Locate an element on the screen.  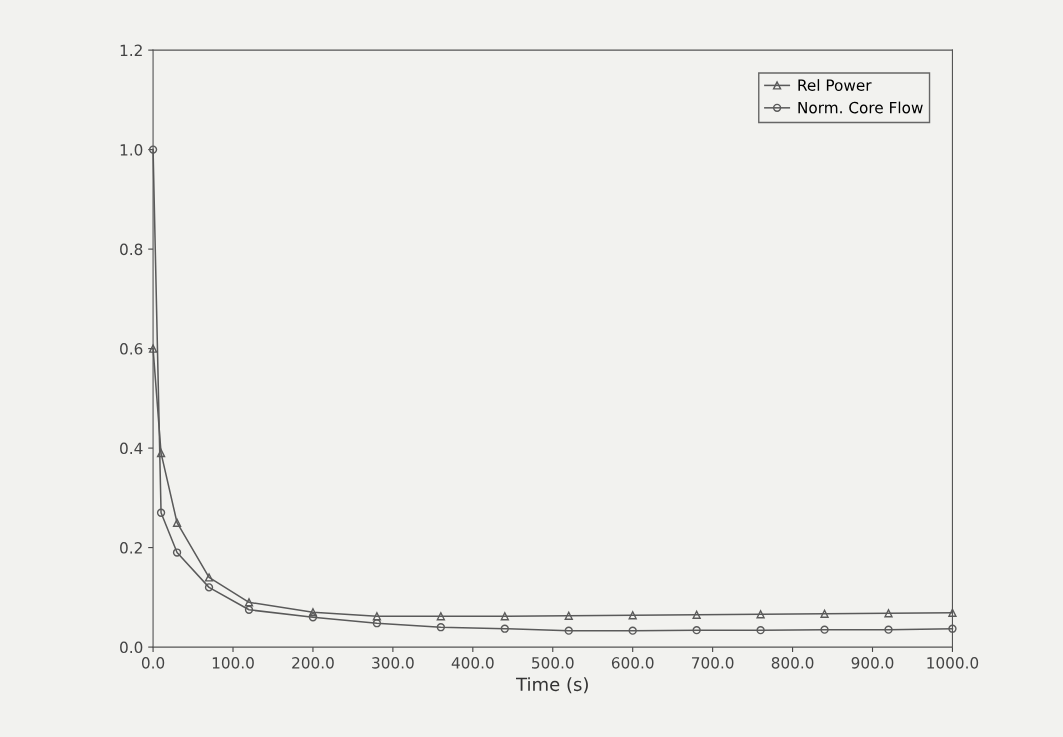
y-tick-label: 0.4 is located at coordinates (131, 448).